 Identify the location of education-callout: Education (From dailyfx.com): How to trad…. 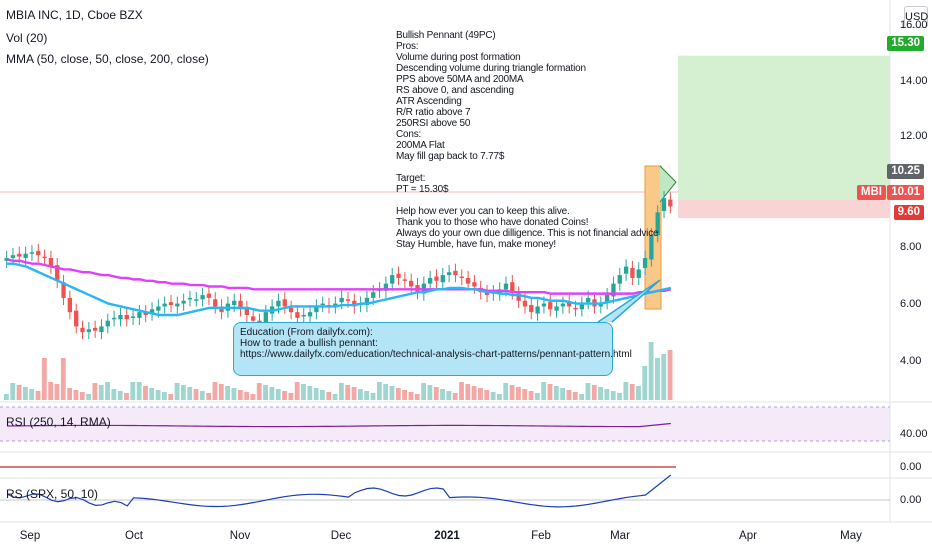
(432, 349).